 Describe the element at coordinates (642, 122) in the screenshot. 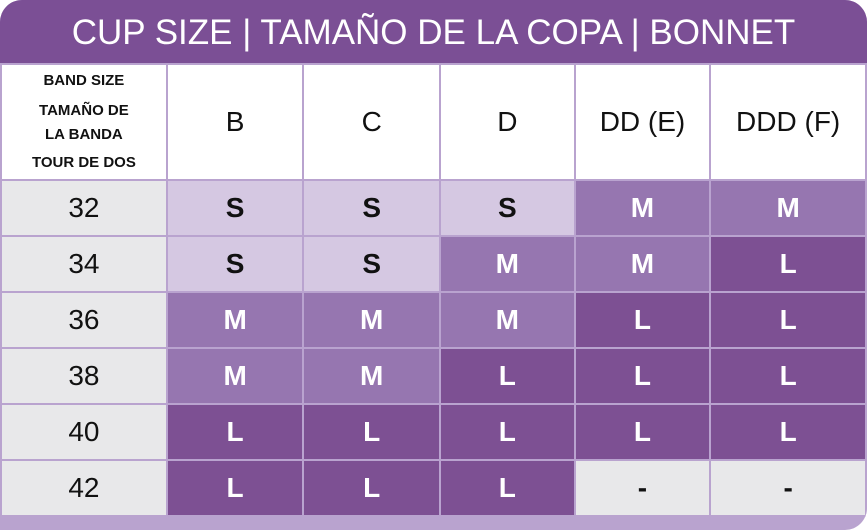

I see `cup-size-header: DD (E)` at that location.